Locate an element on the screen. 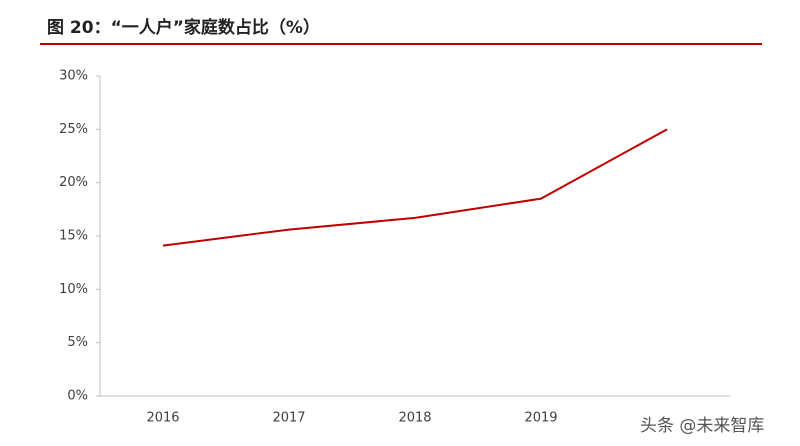  y-tick-label: 25% is located at coordinates (73, 129).